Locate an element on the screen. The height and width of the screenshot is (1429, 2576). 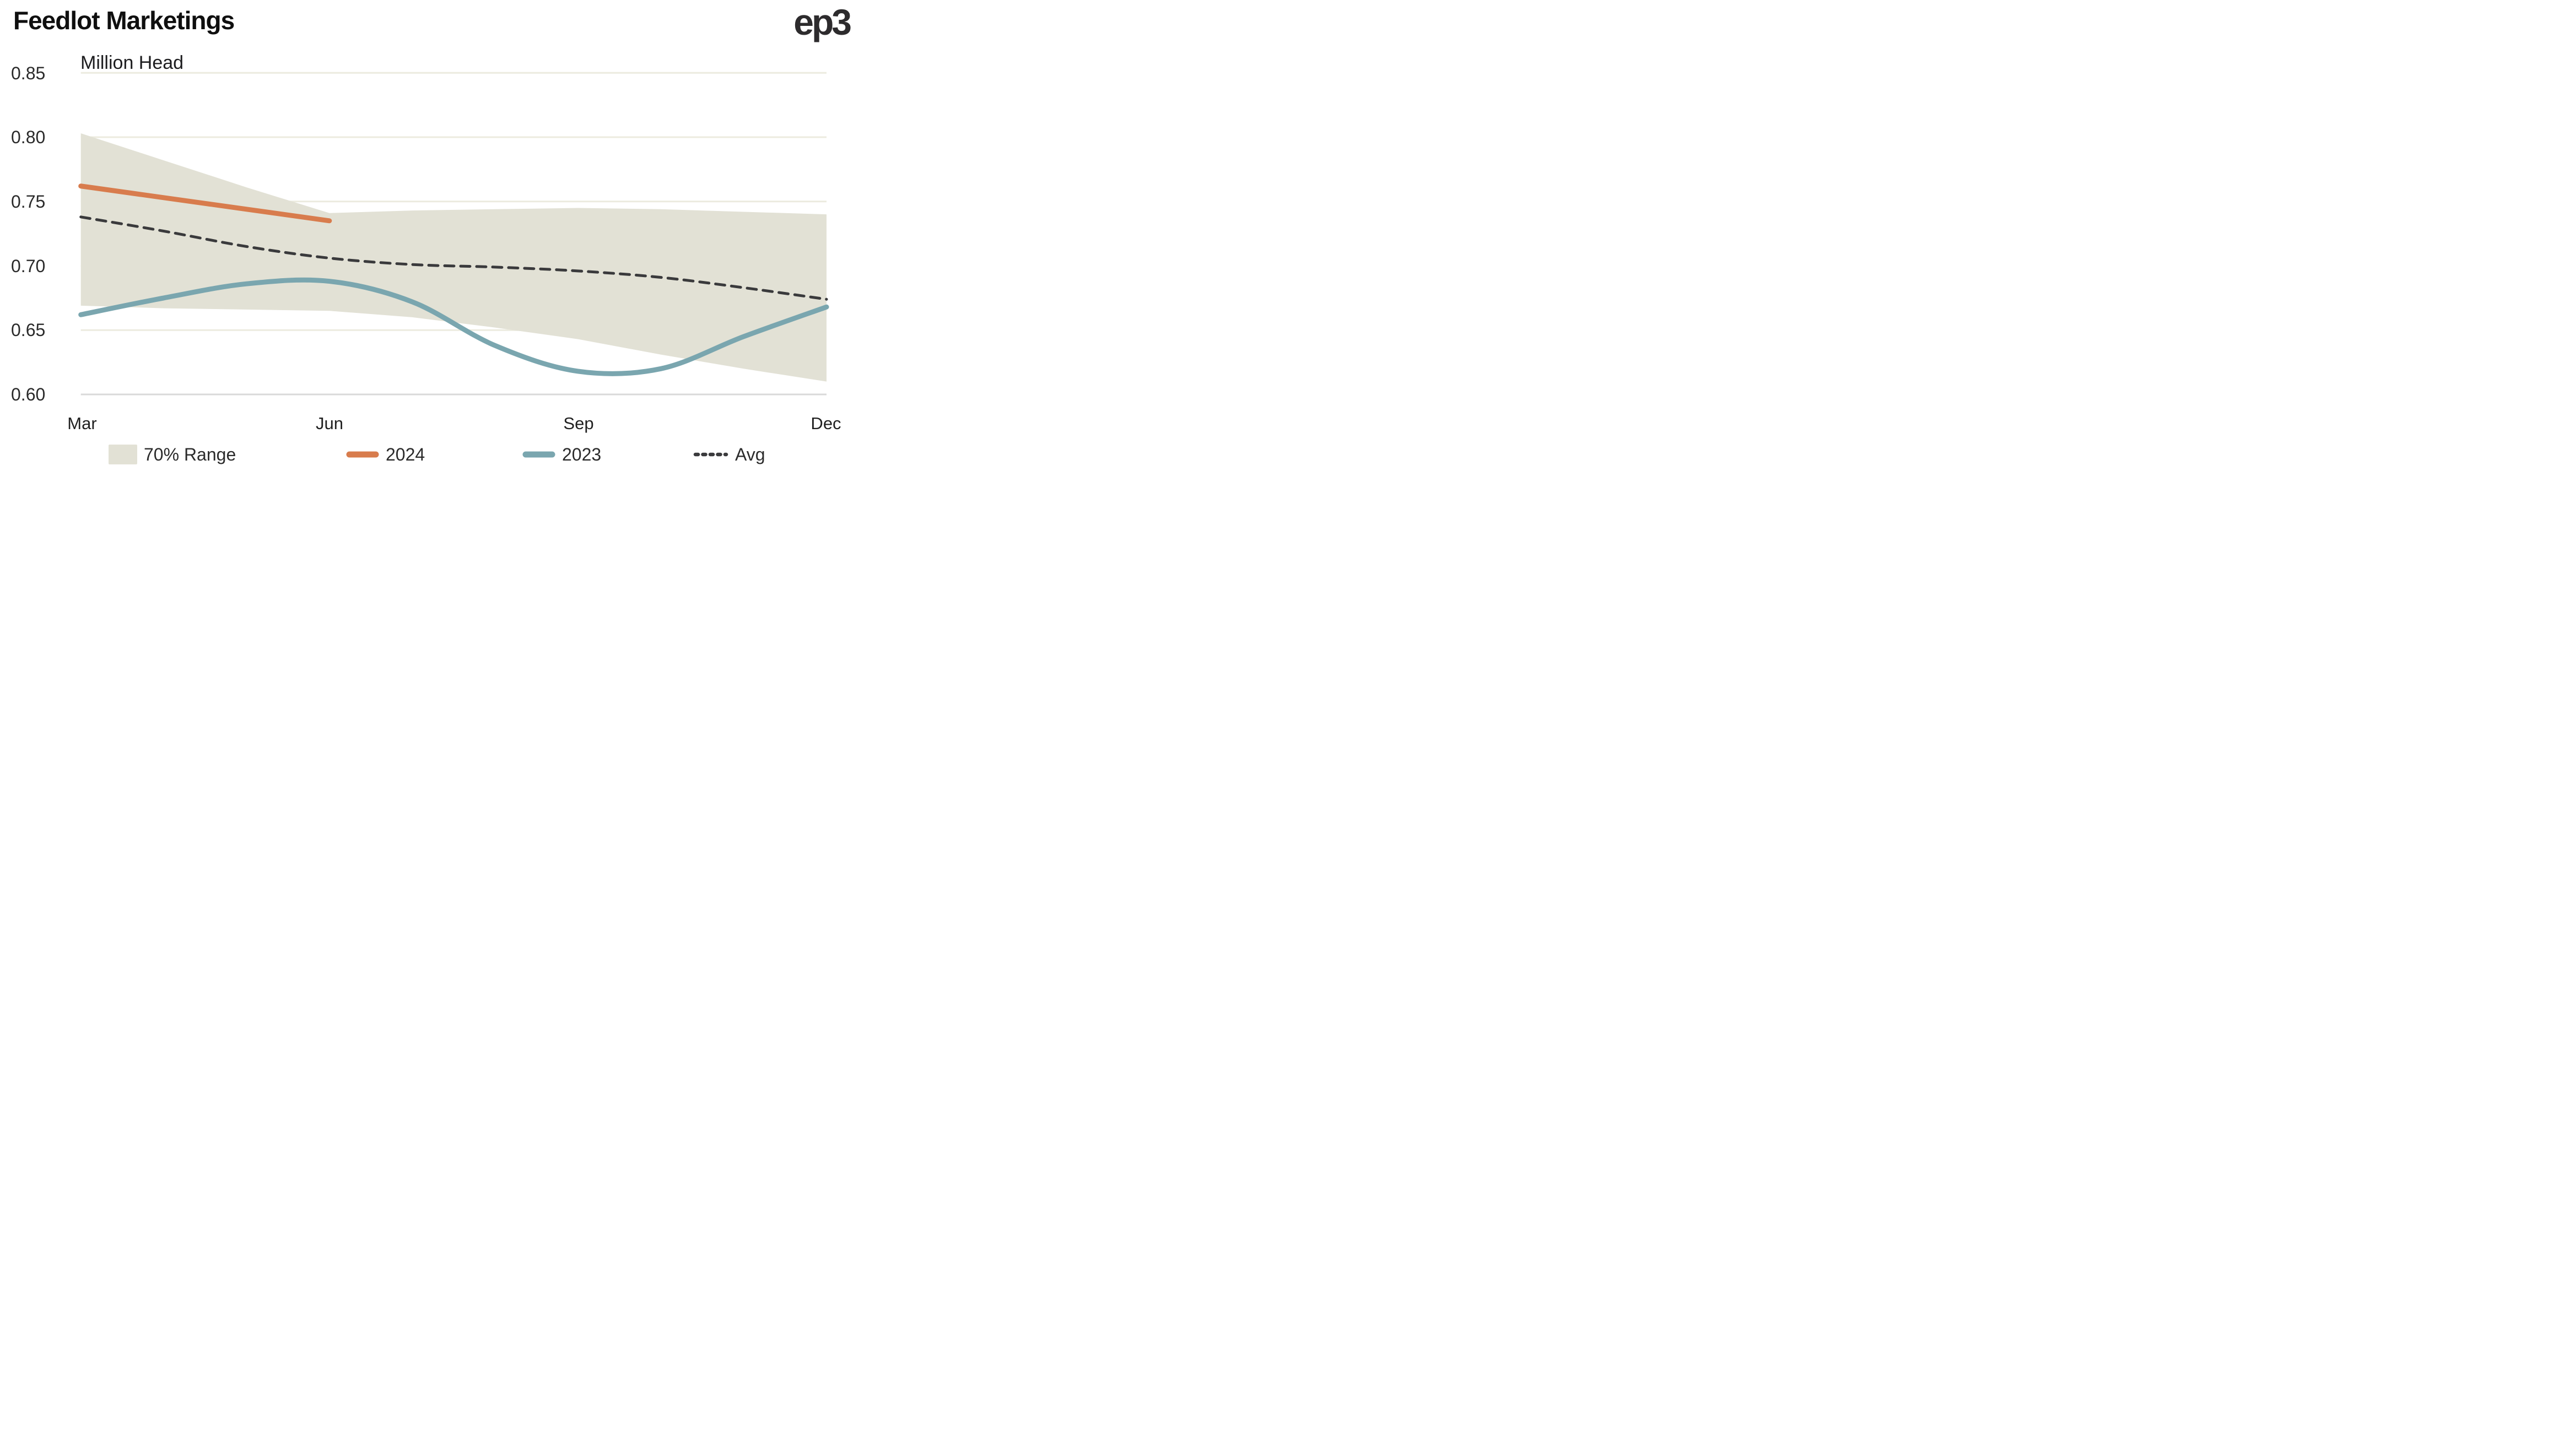
chart-plot-area is located at coordinates (453, 234).